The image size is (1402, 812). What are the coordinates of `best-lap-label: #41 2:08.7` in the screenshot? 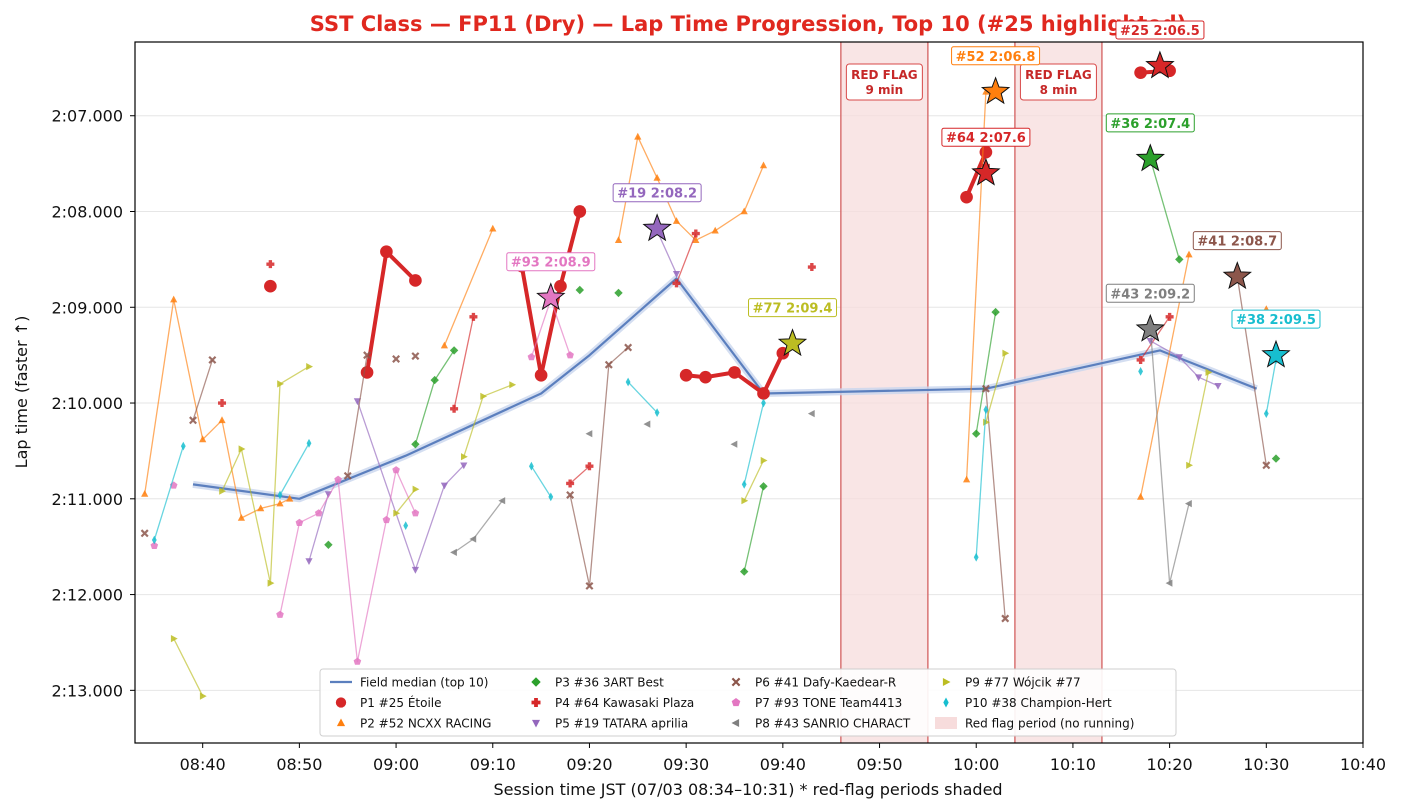 It's located at (1237, 242).